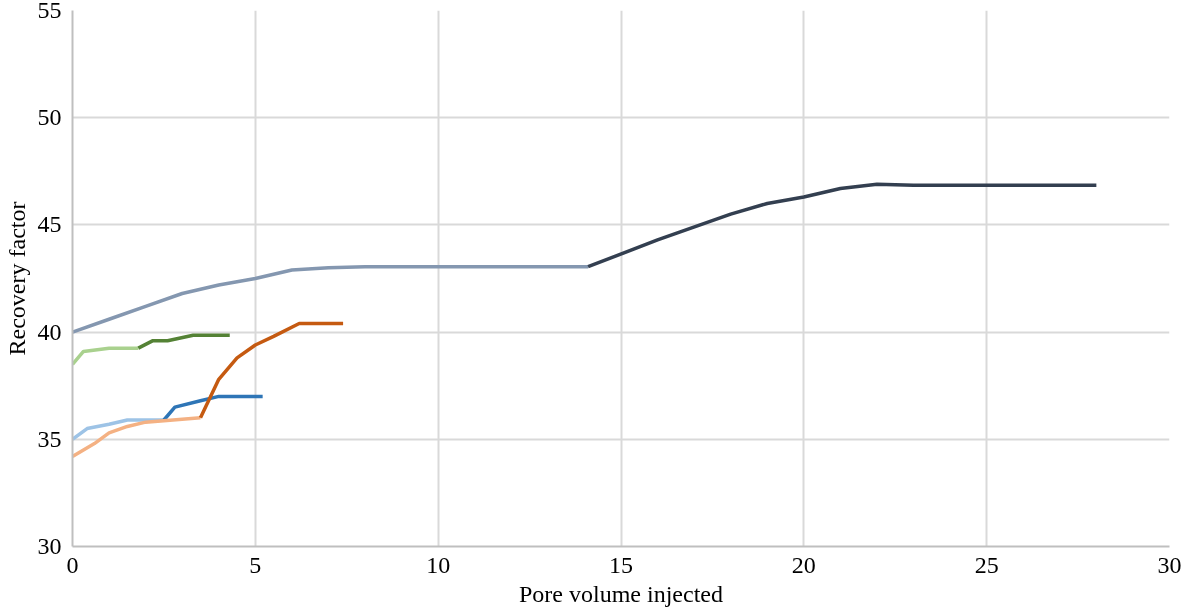 This screenshot has width=1194, height=609. I want to click on x-tick-label: 25, so click(986, 564).